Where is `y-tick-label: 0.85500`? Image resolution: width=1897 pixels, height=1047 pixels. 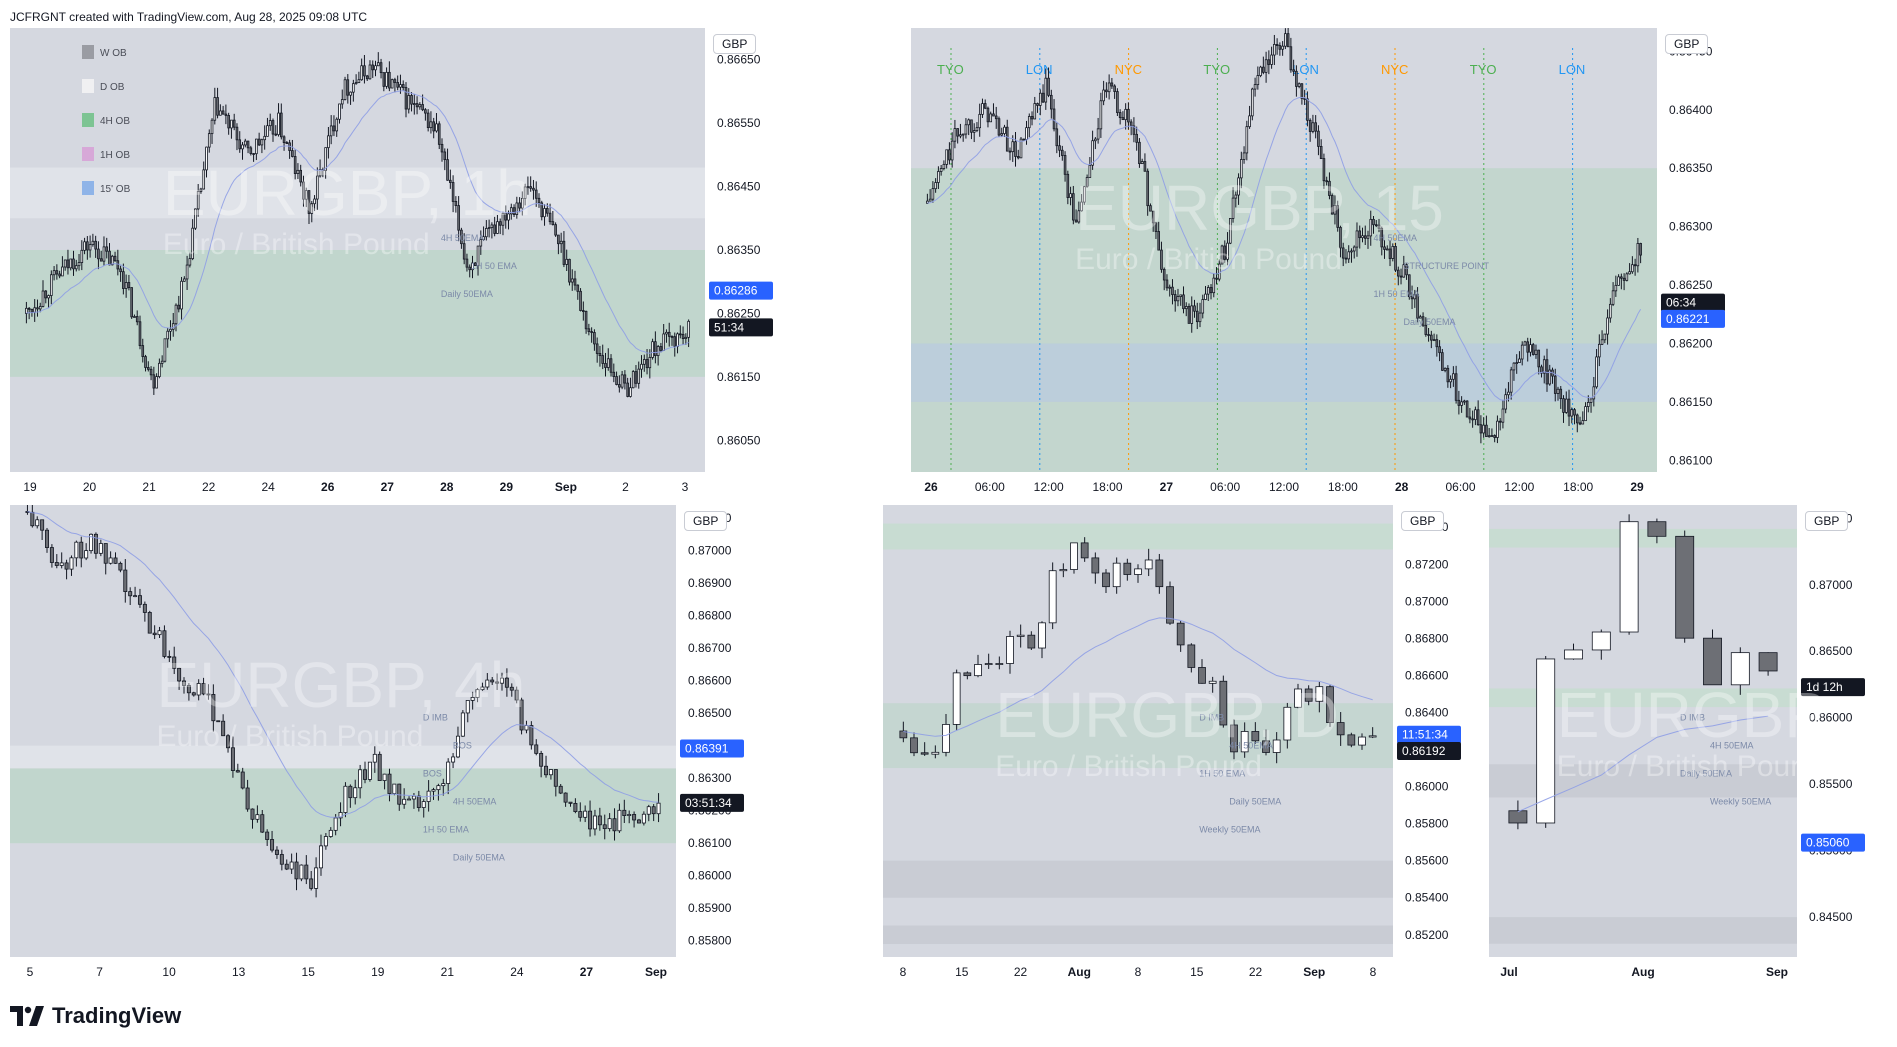 y-tick-label: 0.85500 is located at coordinates (1831, 784).